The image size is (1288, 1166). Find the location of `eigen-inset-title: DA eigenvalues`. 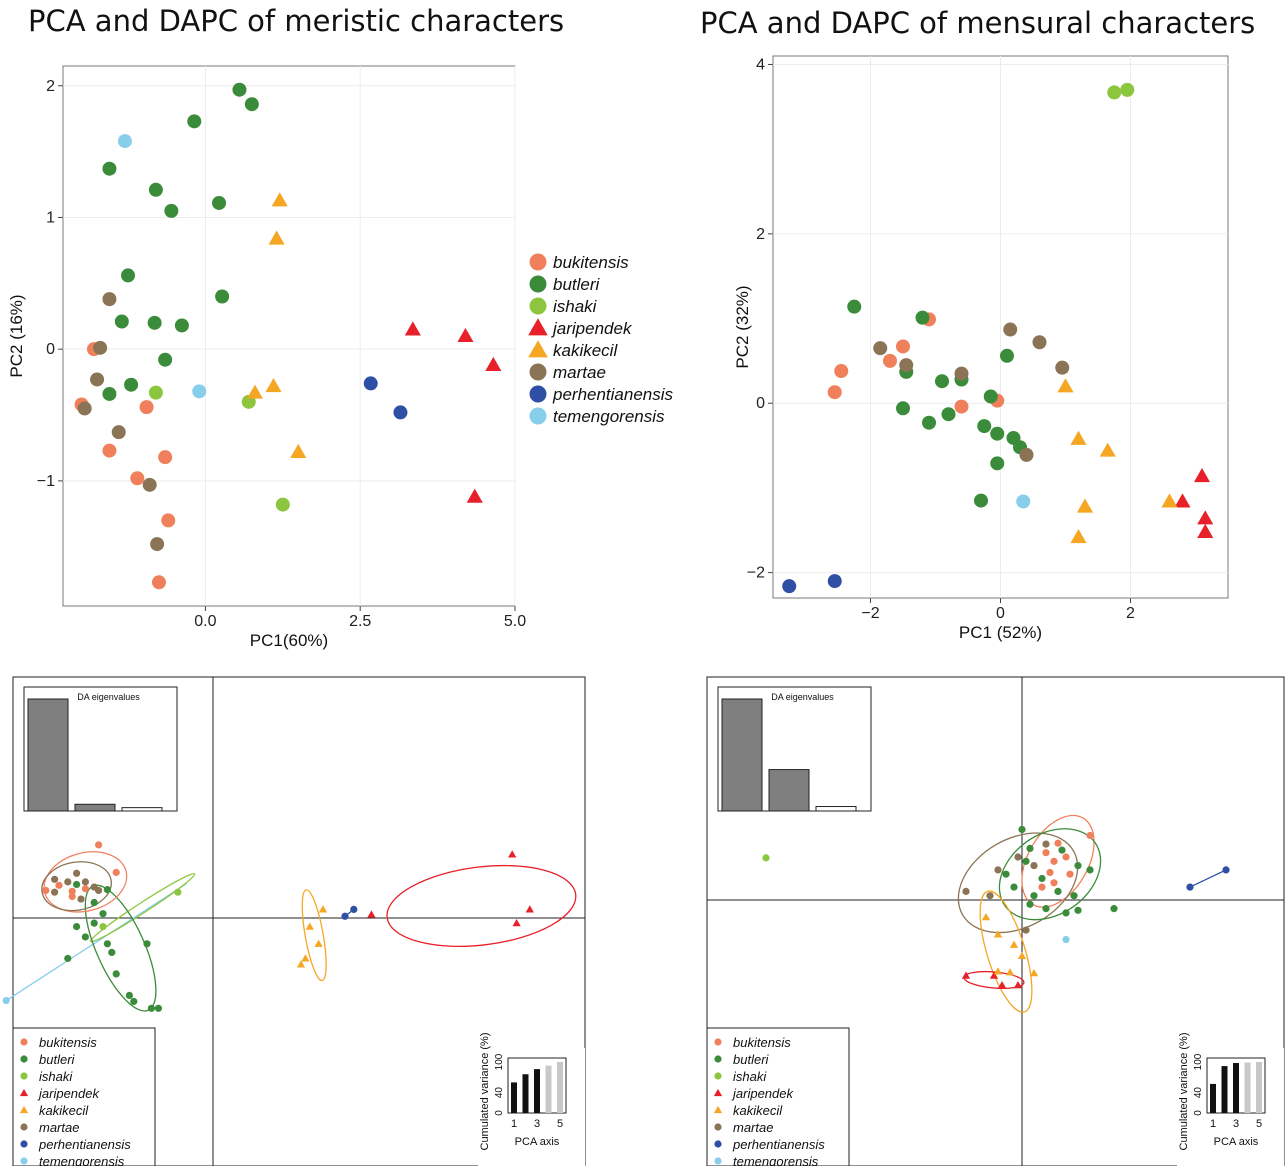

eigen-inset-title: DA eigenvalues is located at coordinates (802, 697).